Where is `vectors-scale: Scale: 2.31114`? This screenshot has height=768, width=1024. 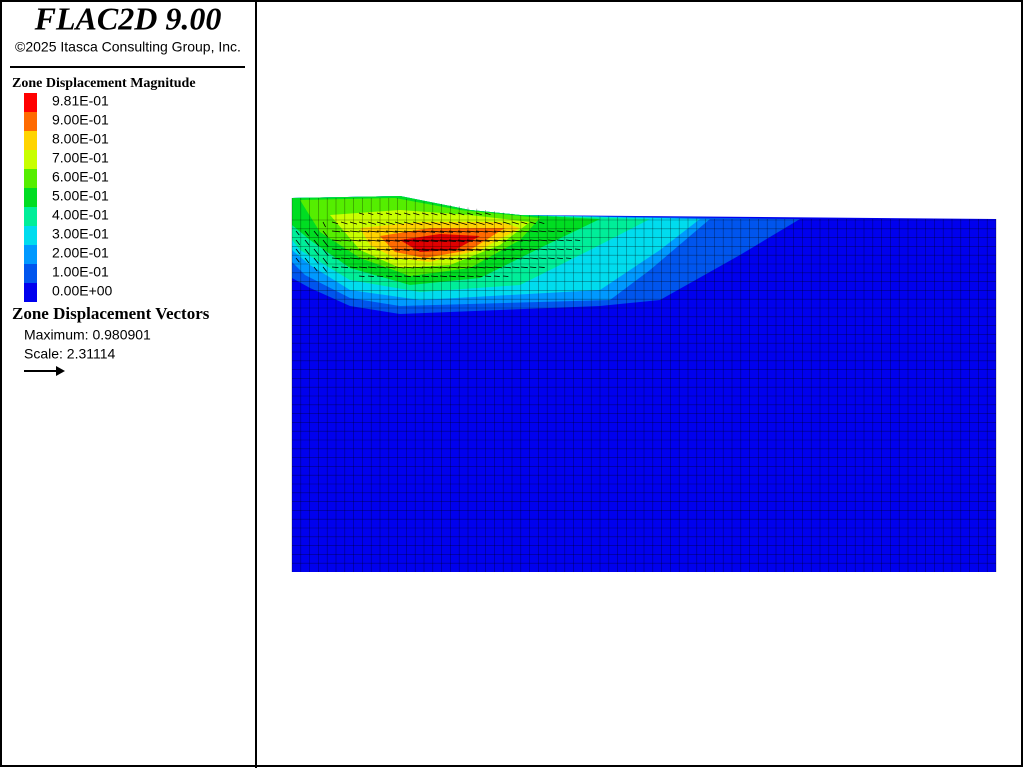 vectors-scale: Scale: 2.31114 is located at coordinates (70, 354).